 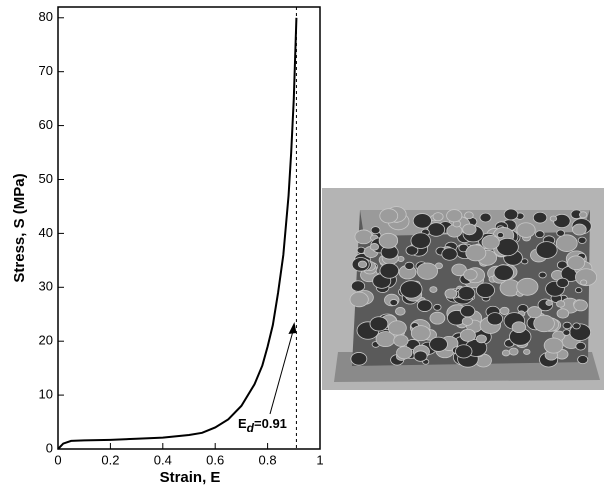 I want to click on annotation-part: E, so click(x=242, y=423).